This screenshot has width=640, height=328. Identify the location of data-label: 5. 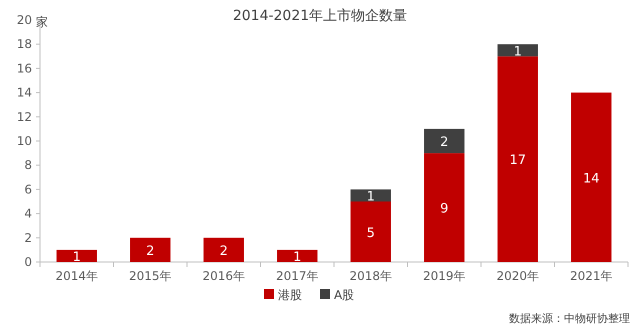
(370, 233).